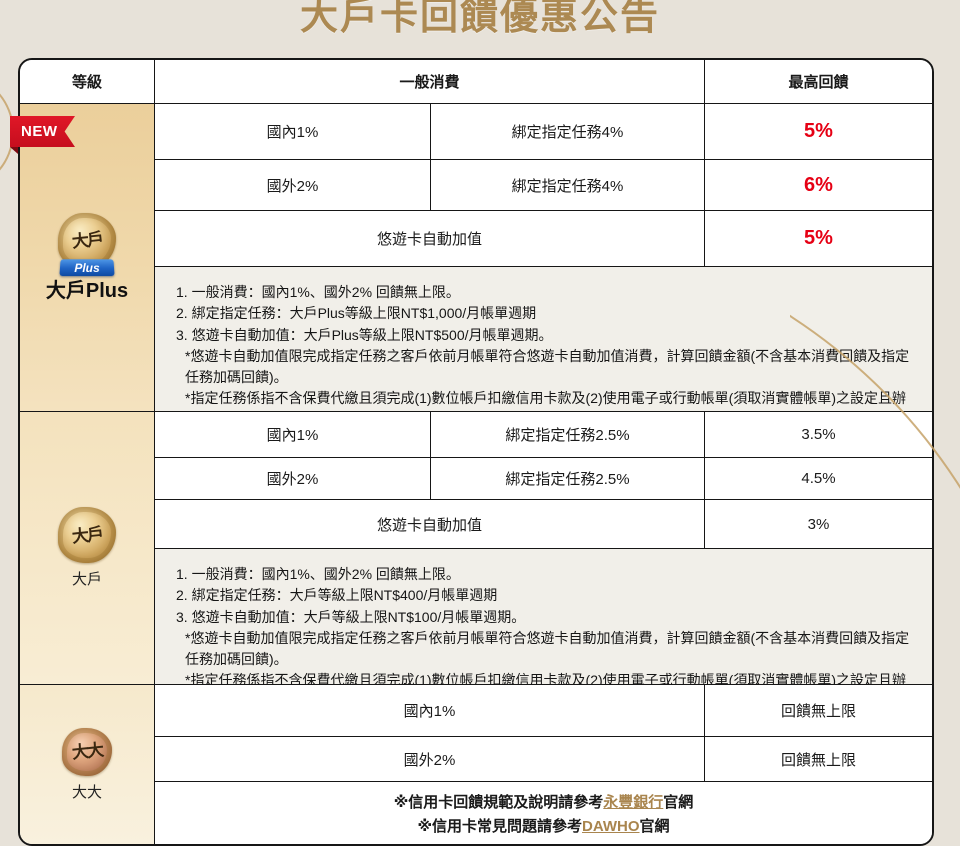 The image size is (960, 846). I want to click on page-title: 大戶卡回饋優惠公告, so click(479, 19).